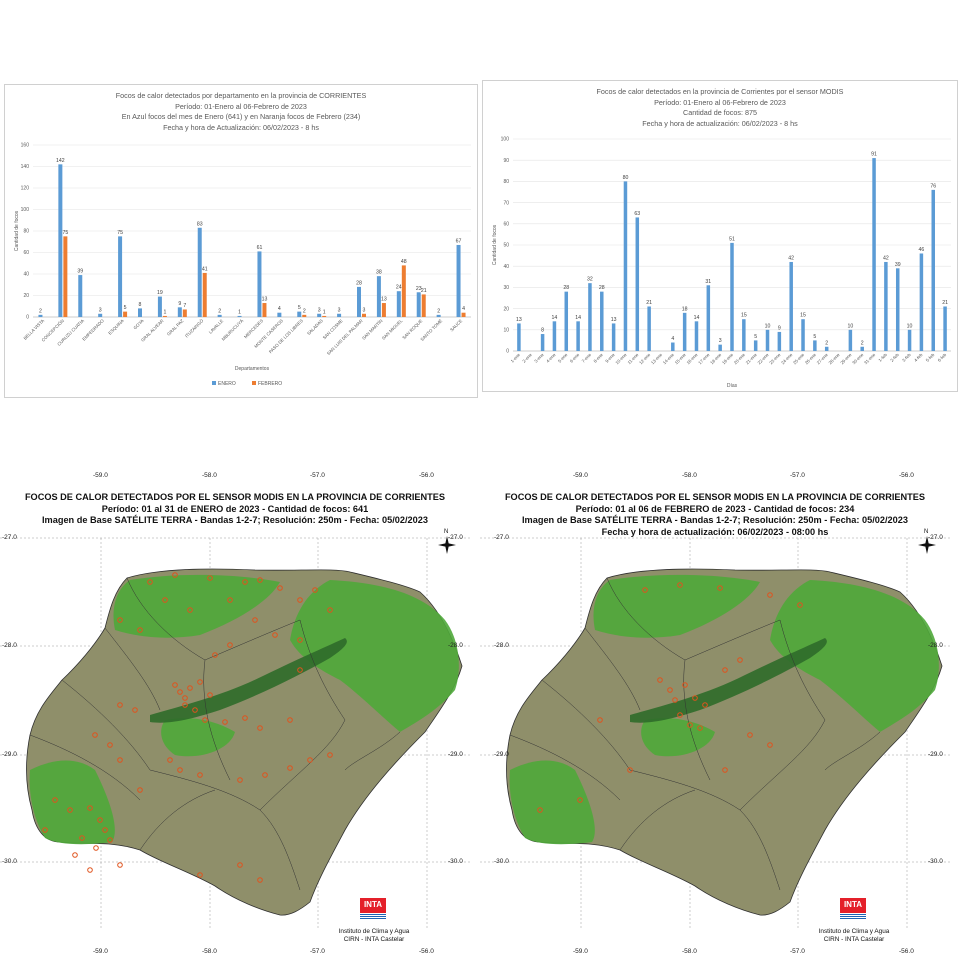 This screenshot has height=960, width=960. What do you see at coordinates (505, 140) in the screenshot?
I see `y-tick-label: 100` at bounding box center [505, 140].